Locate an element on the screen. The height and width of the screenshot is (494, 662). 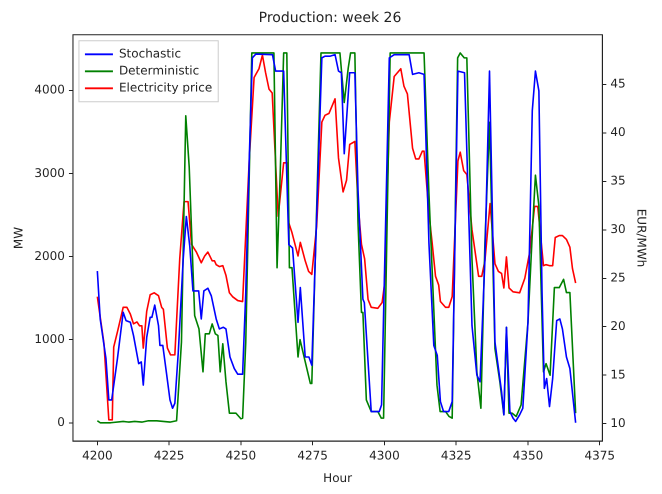
y-tick-label: 4000 is located at coordinates (49, 89).